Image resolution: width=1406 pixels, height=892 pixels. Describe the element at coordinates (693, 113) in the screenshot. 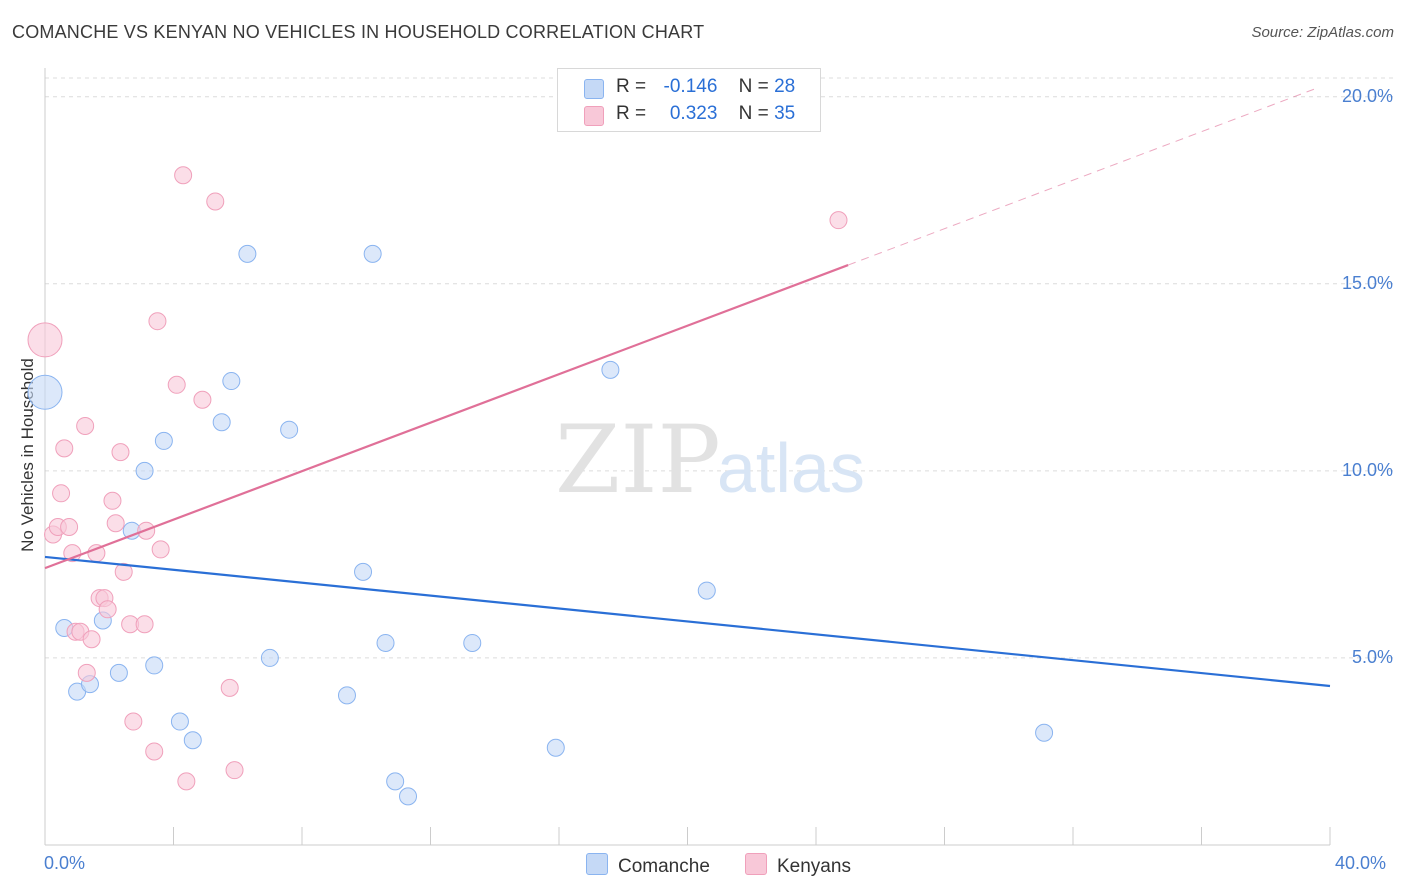

I see `legend-r-value: 0.323` at that location.